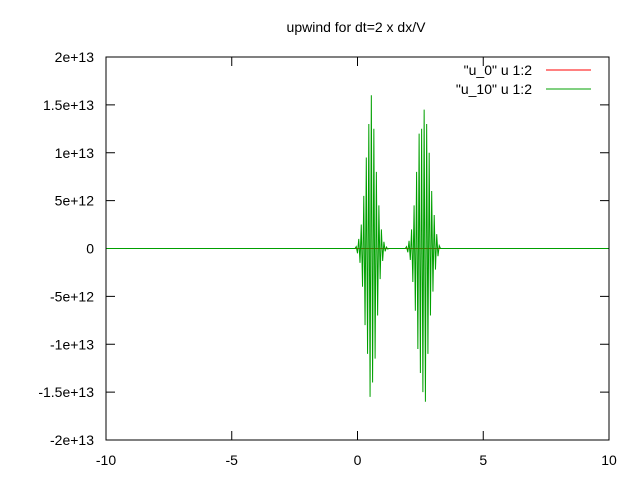 This screenshot has width=640, height=485. What do you see at coordinates (483, 460) in the screenshot?
I see `x-tick-label: 5` at bounding box center [483, 460].